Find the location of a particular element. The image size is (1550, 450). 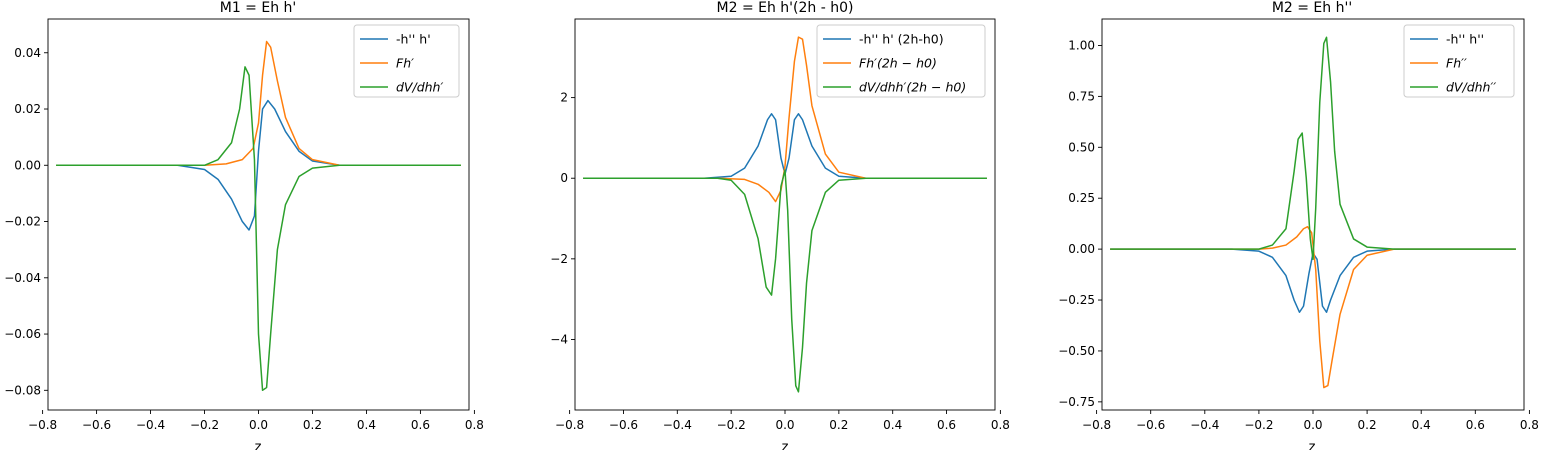

legend-label: dV/dhh′(2h − h0) is located at coordinates (912, 87).